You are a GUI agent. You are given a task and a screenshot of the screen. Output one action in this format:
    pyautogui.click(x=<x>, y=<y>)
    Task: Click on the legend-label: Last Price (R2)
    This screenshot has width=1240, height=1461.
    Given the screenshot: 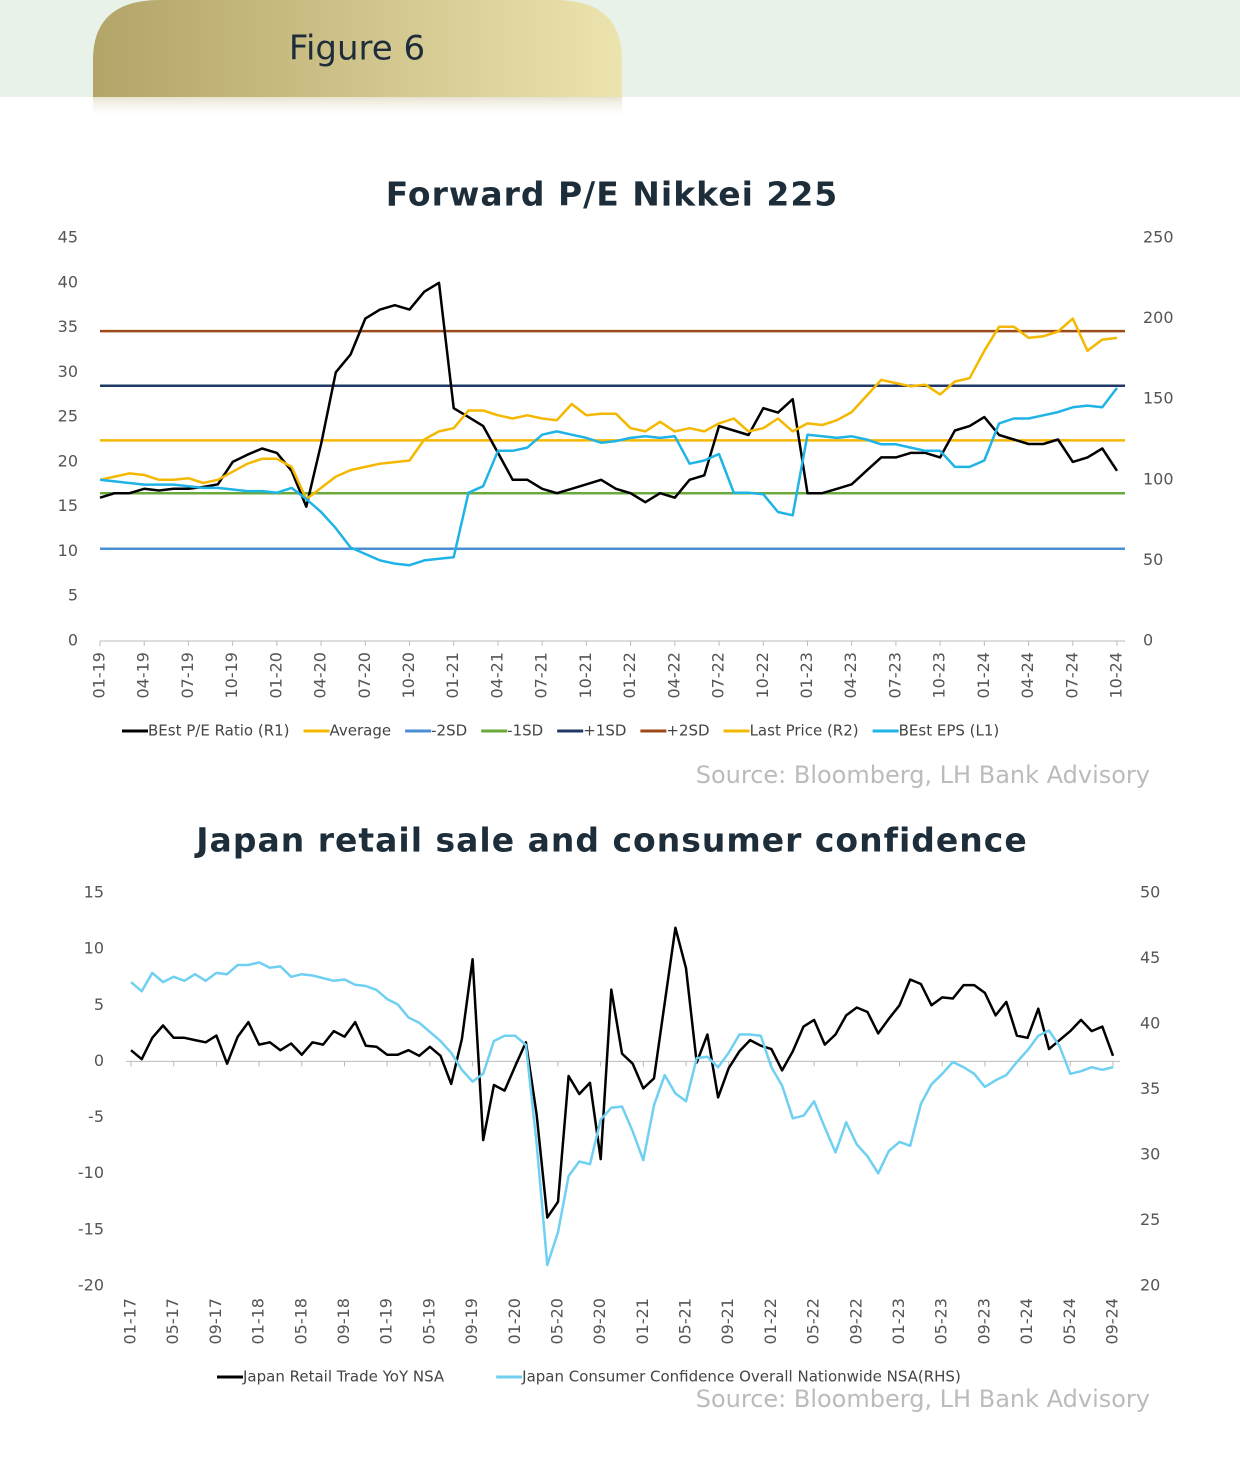 What is the action you would take?
    pyautogui.click(x=804, y=731)
    